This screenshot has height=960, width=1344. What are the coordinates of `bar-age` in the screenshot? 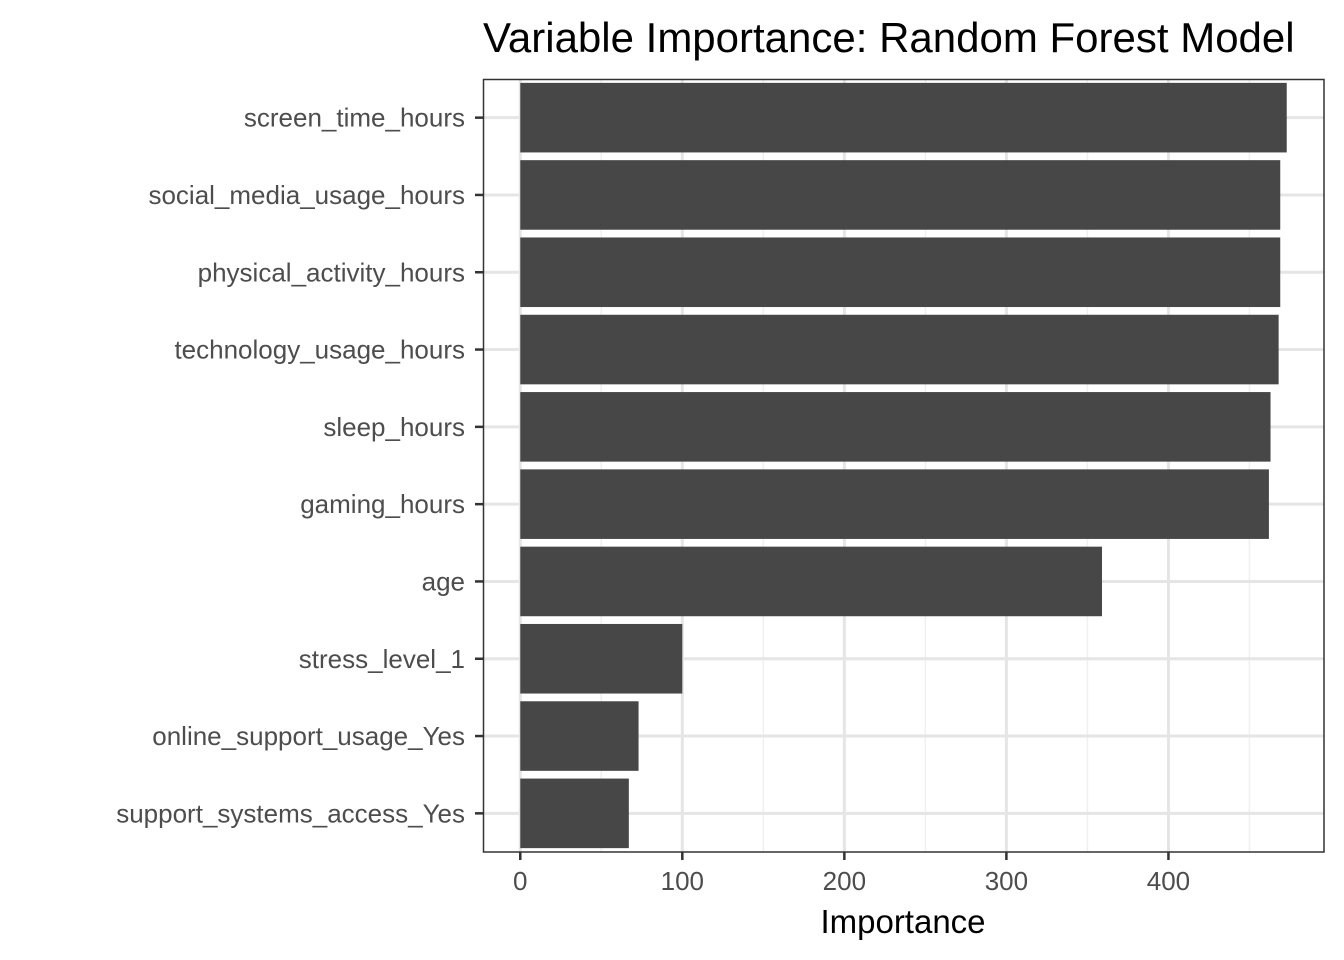 It's located at (811, 581).